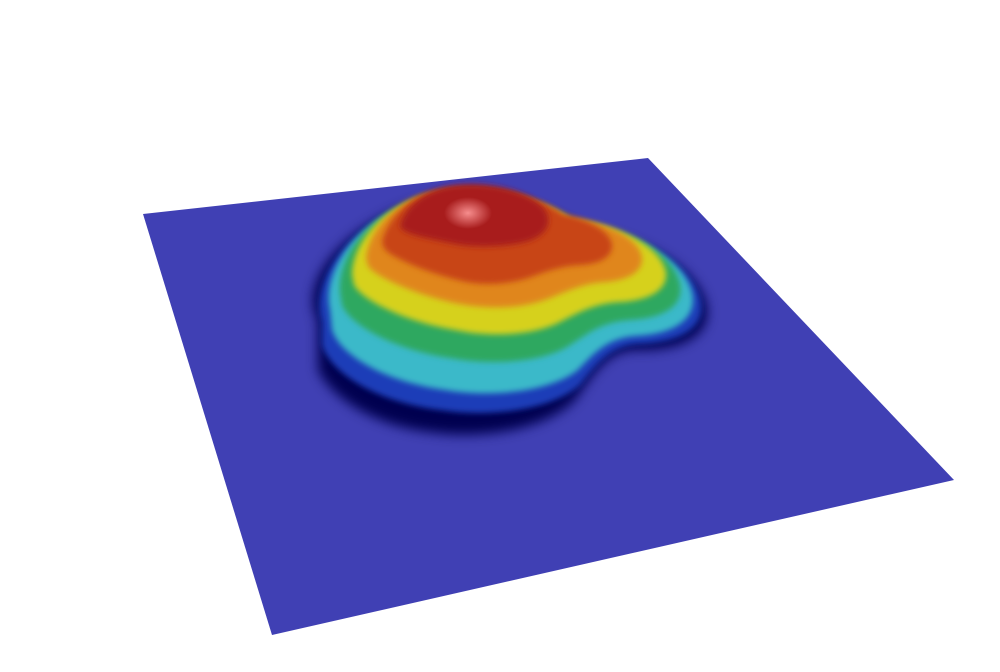 Image resolution: width=1000 pixels, height=672 pixels. Describe the element at coordinates (468, 213) in the screenshot. I see `peak-highlight` at that location.